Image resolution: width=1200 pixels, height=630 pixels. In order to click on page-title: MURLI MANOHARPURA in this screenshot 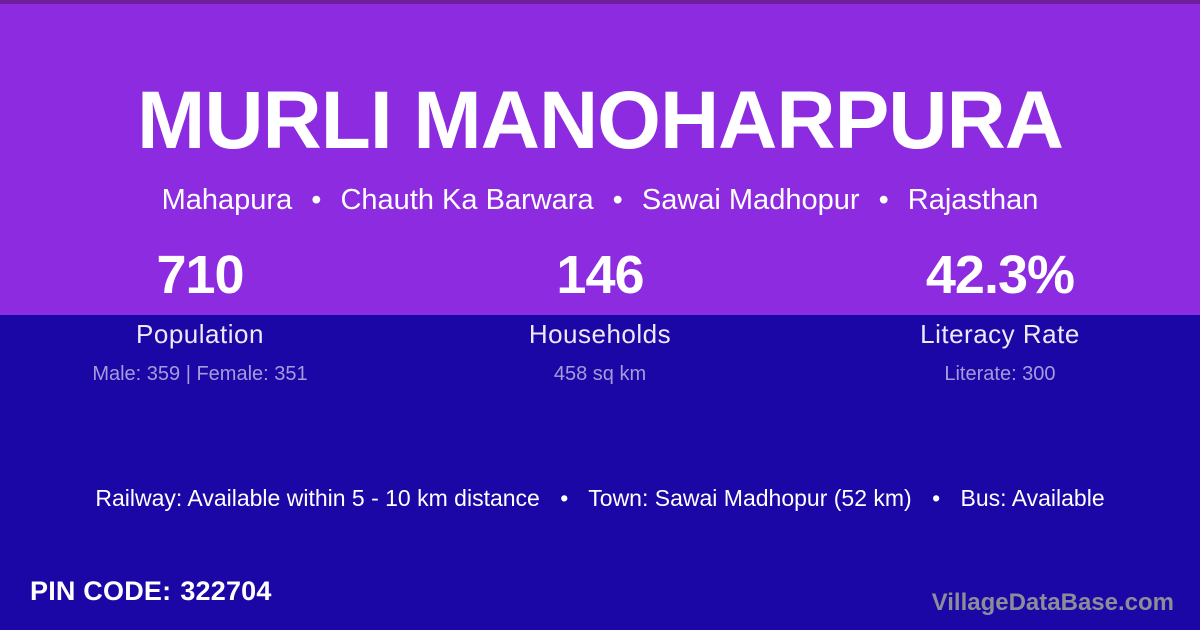, I will do `click(600, 120)`.